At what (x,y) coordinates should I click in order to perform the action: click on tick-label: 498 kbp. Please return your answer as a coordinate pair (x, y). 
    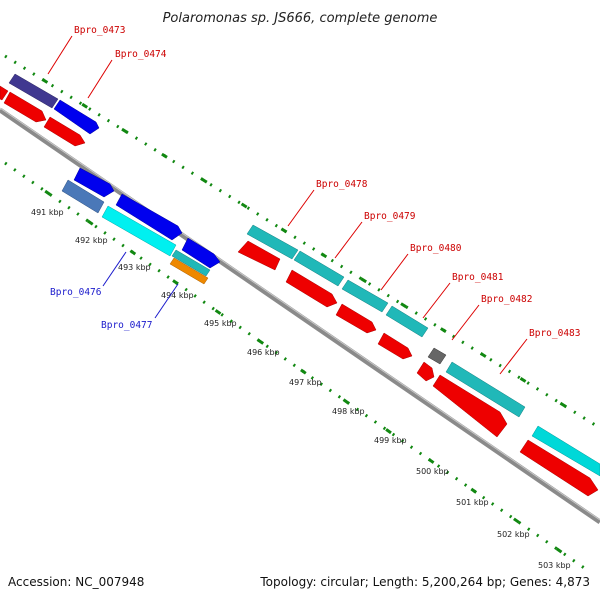
    Looking at the image, I should click on (348, 411).